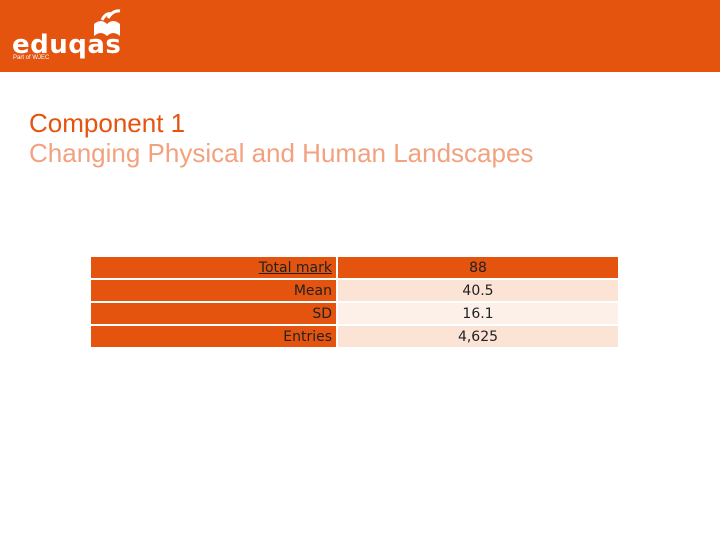  Describe the element at coordinates (312, 290) in the screenshot. I see `row-label-text: Mean` at that location.